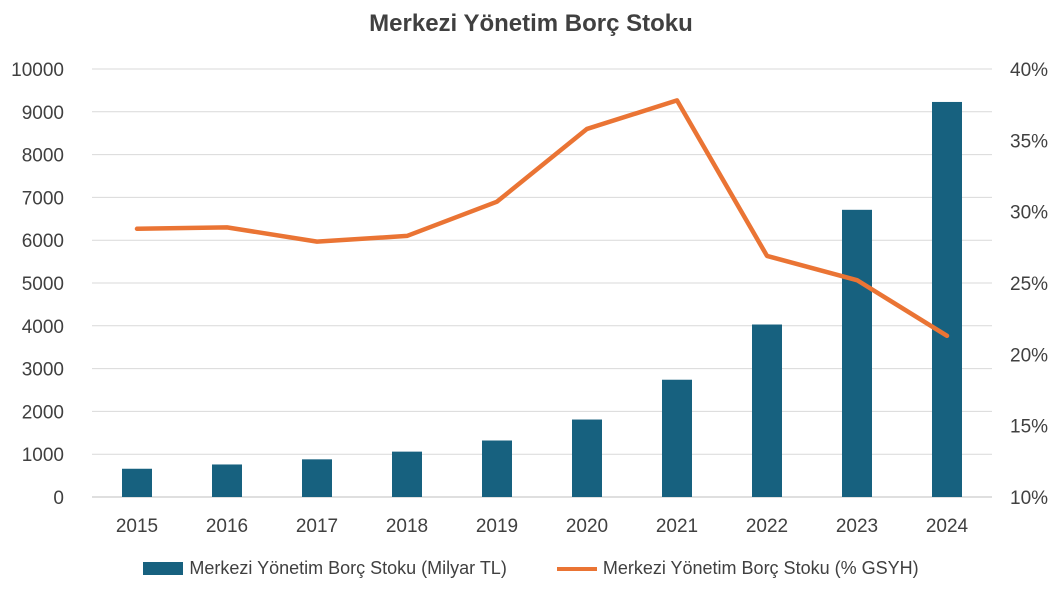  Describe the element at coordinates (43, 241) in the screenshot. I see `y-left-tick-label: 6000` at that location.